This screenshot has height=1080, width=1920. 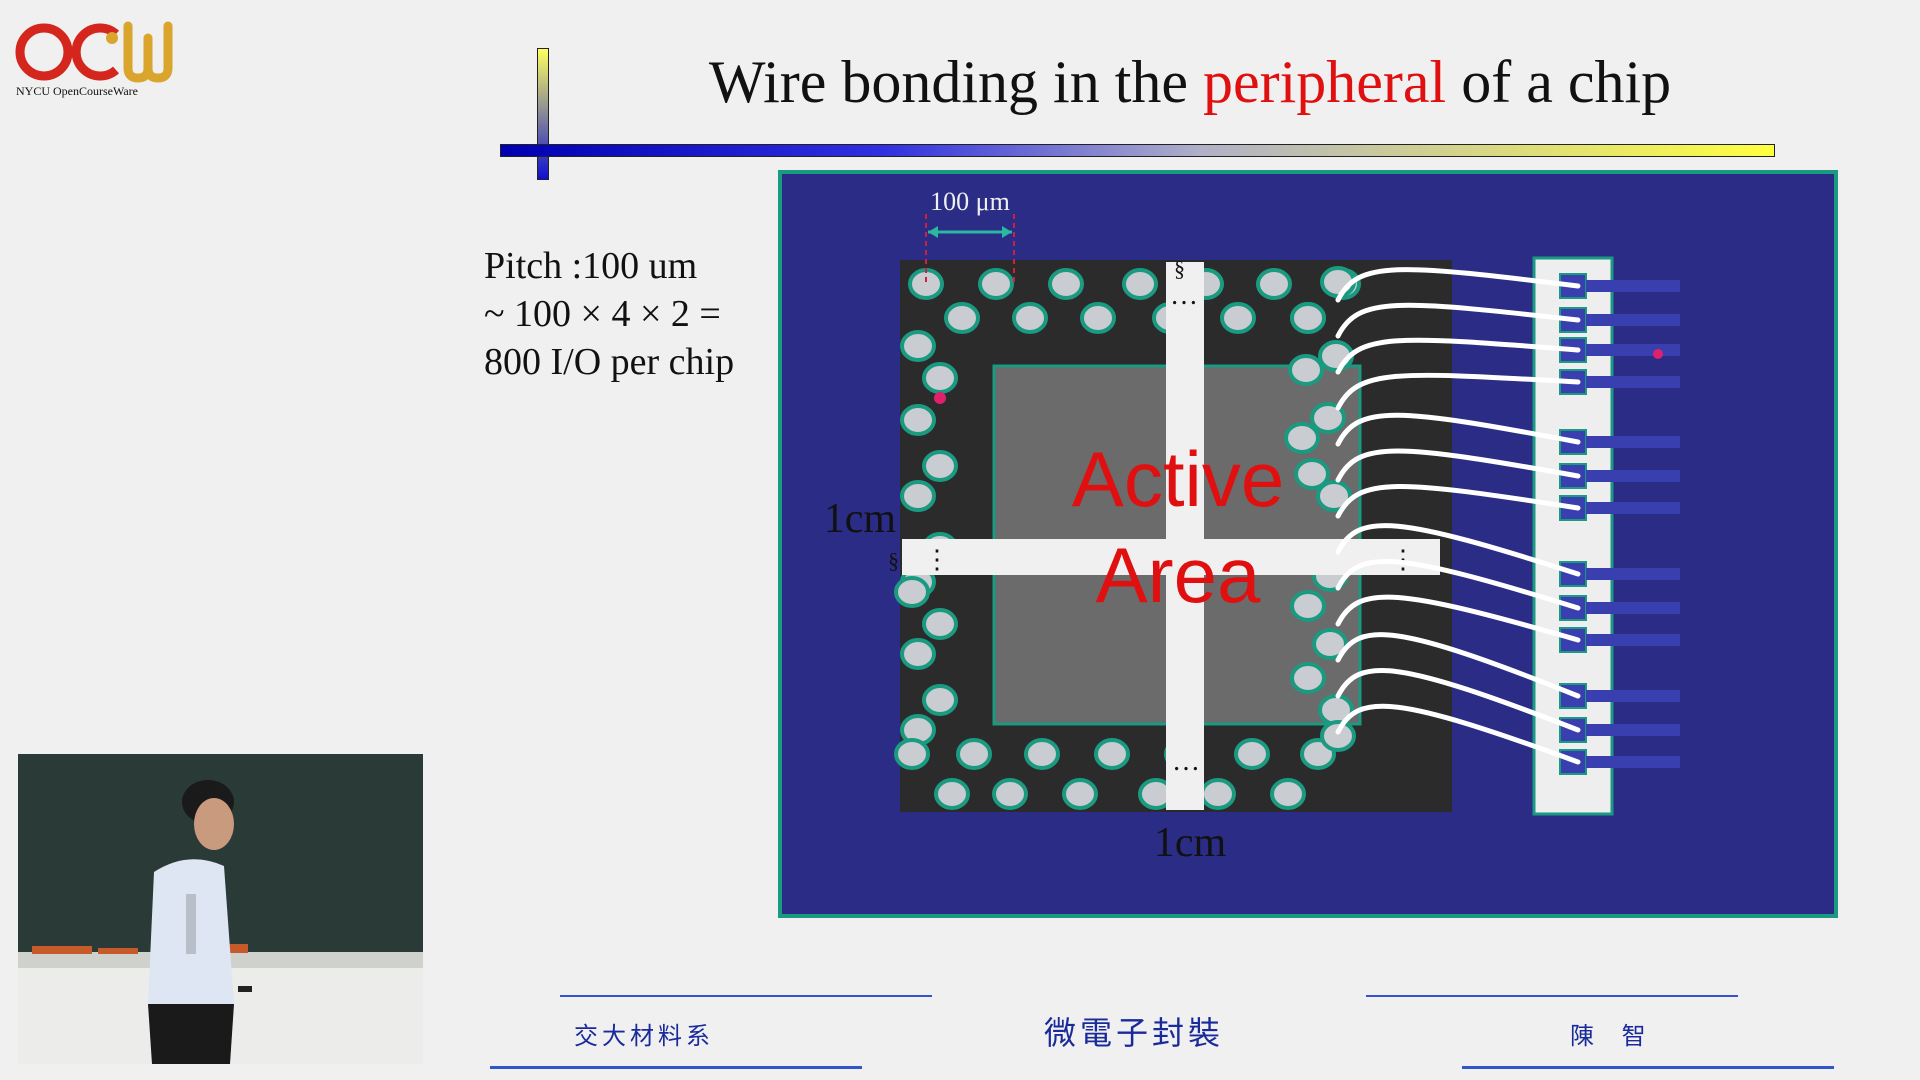 What do you see at coordinates (970, 201) in the screenshot?
I see `pitch-label: 100 μm` at bounding box center [970, 201].